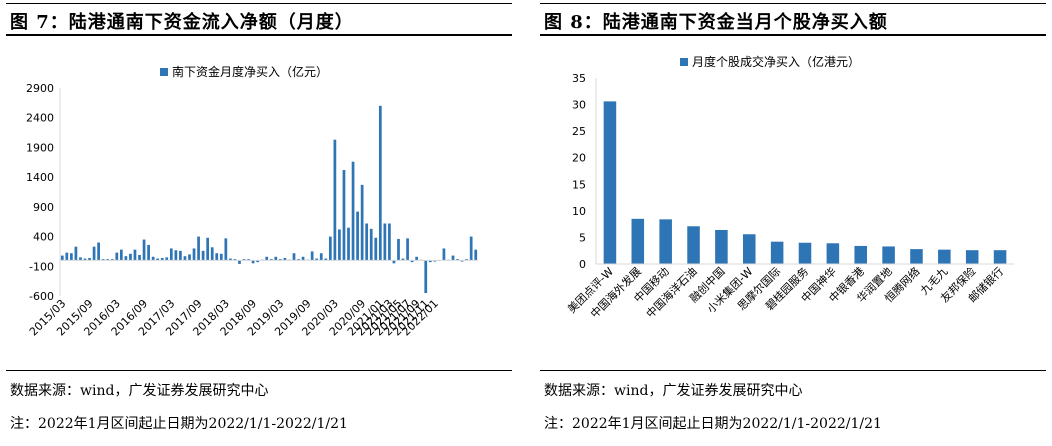 The width and height of the screenshot is (1052, 446). Describe the element at coordinates (673, 391) in the screenshot. I see `source-note: 数据来源：wind，广发证券发展研究中心` at that location.